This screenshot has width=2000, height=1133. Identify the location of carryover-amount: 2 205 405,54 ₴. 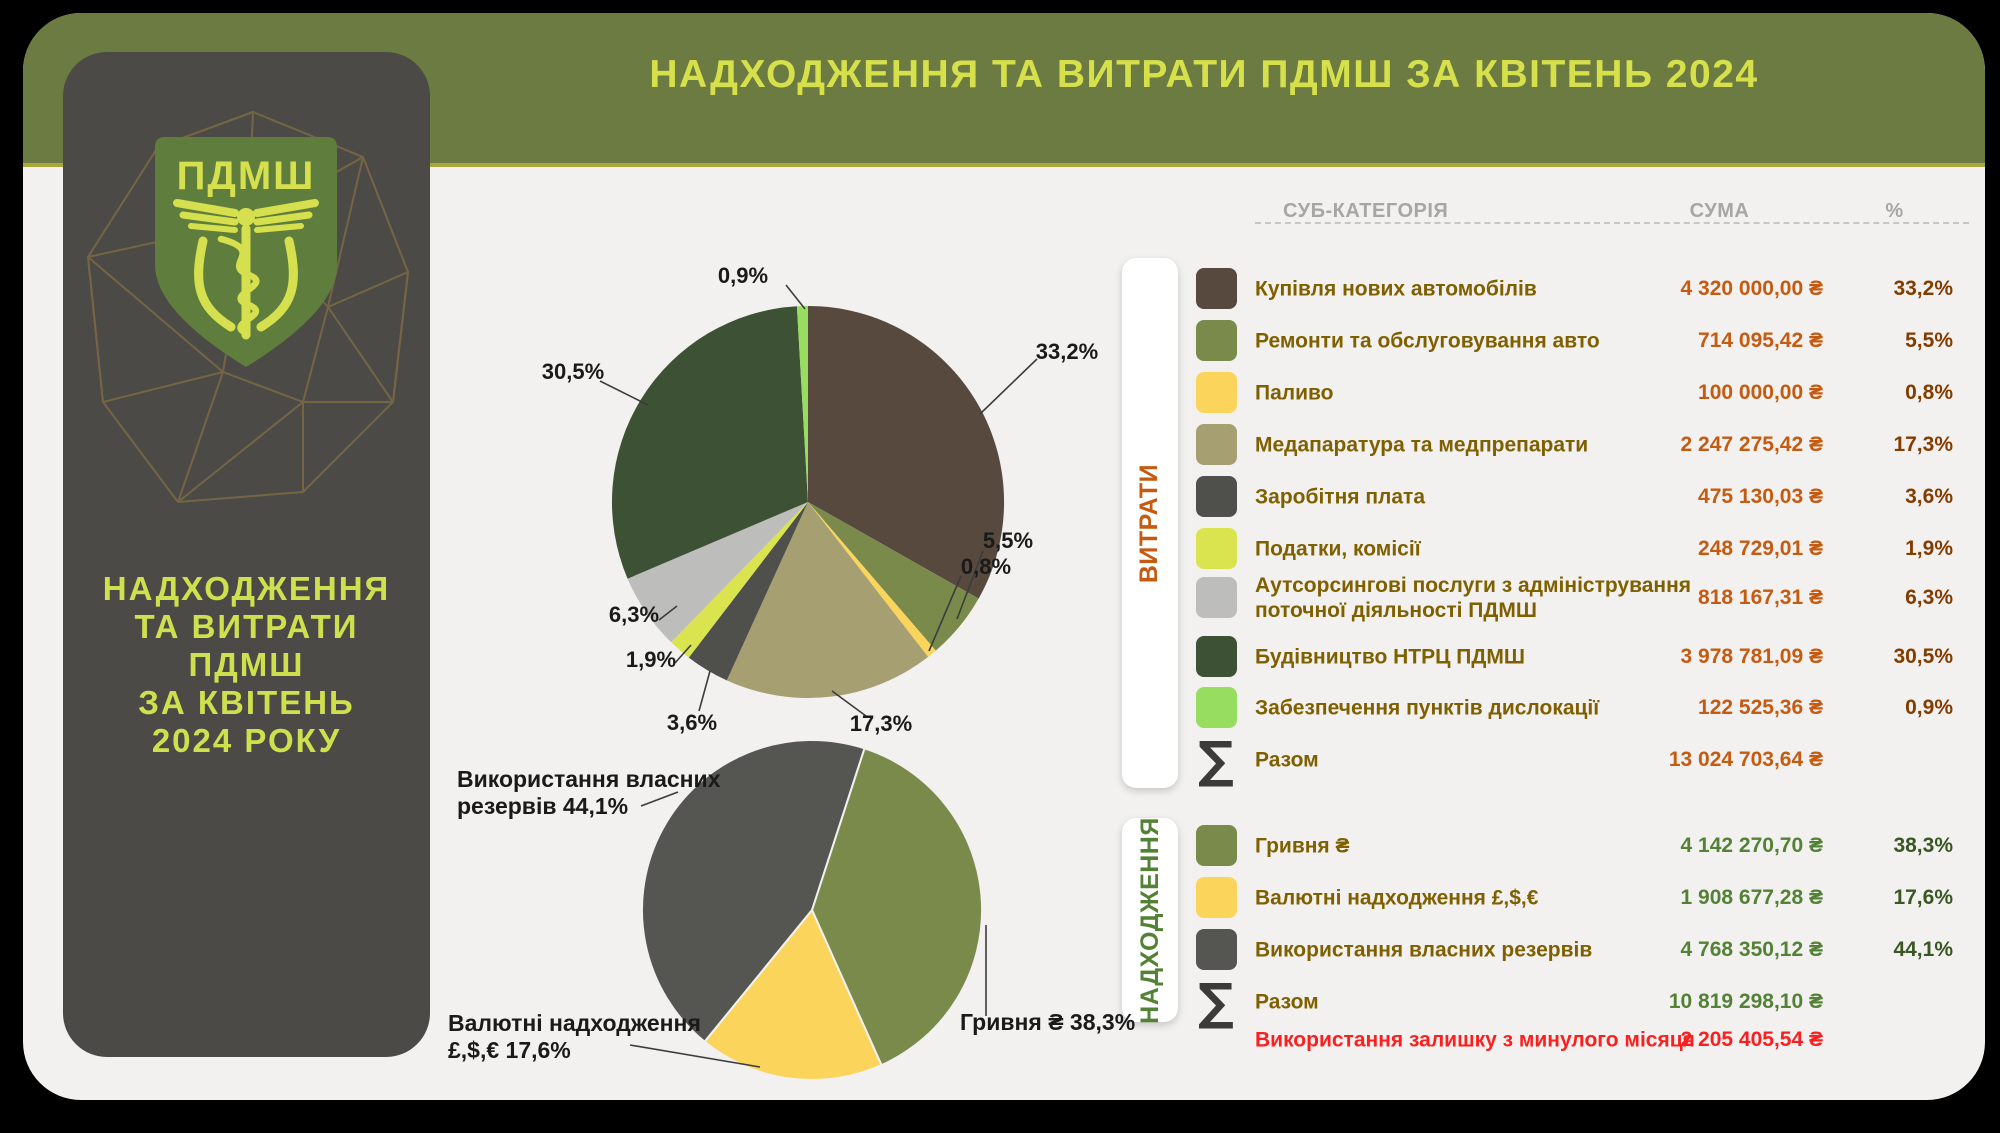
(1751, 1039).